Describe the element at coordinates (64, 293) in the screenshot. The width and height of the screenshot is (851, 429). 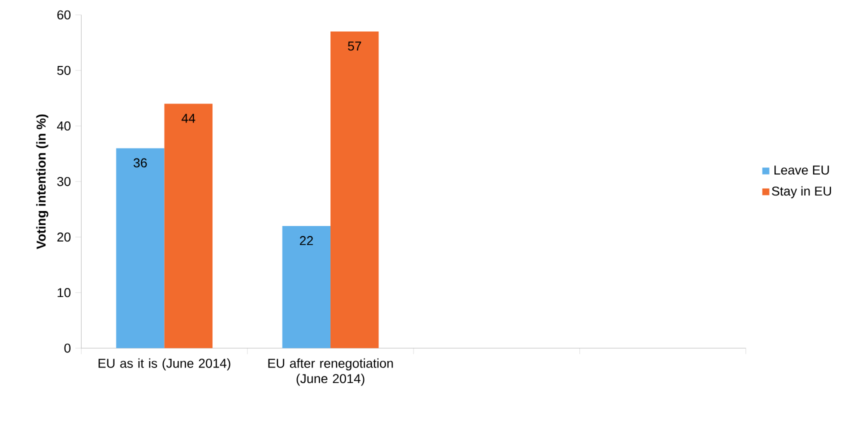
I see `y-tick-label: 10` at that location.